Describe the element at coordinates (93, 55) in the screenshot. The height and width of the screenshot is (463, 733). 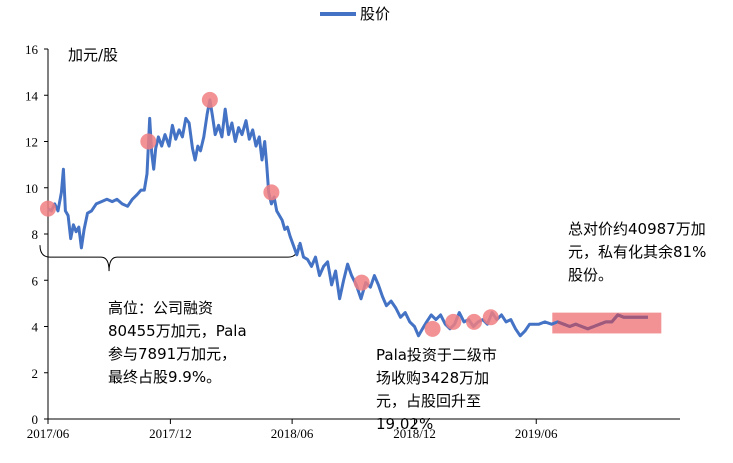
I see `y-axis-label: 加元/股` at that location.